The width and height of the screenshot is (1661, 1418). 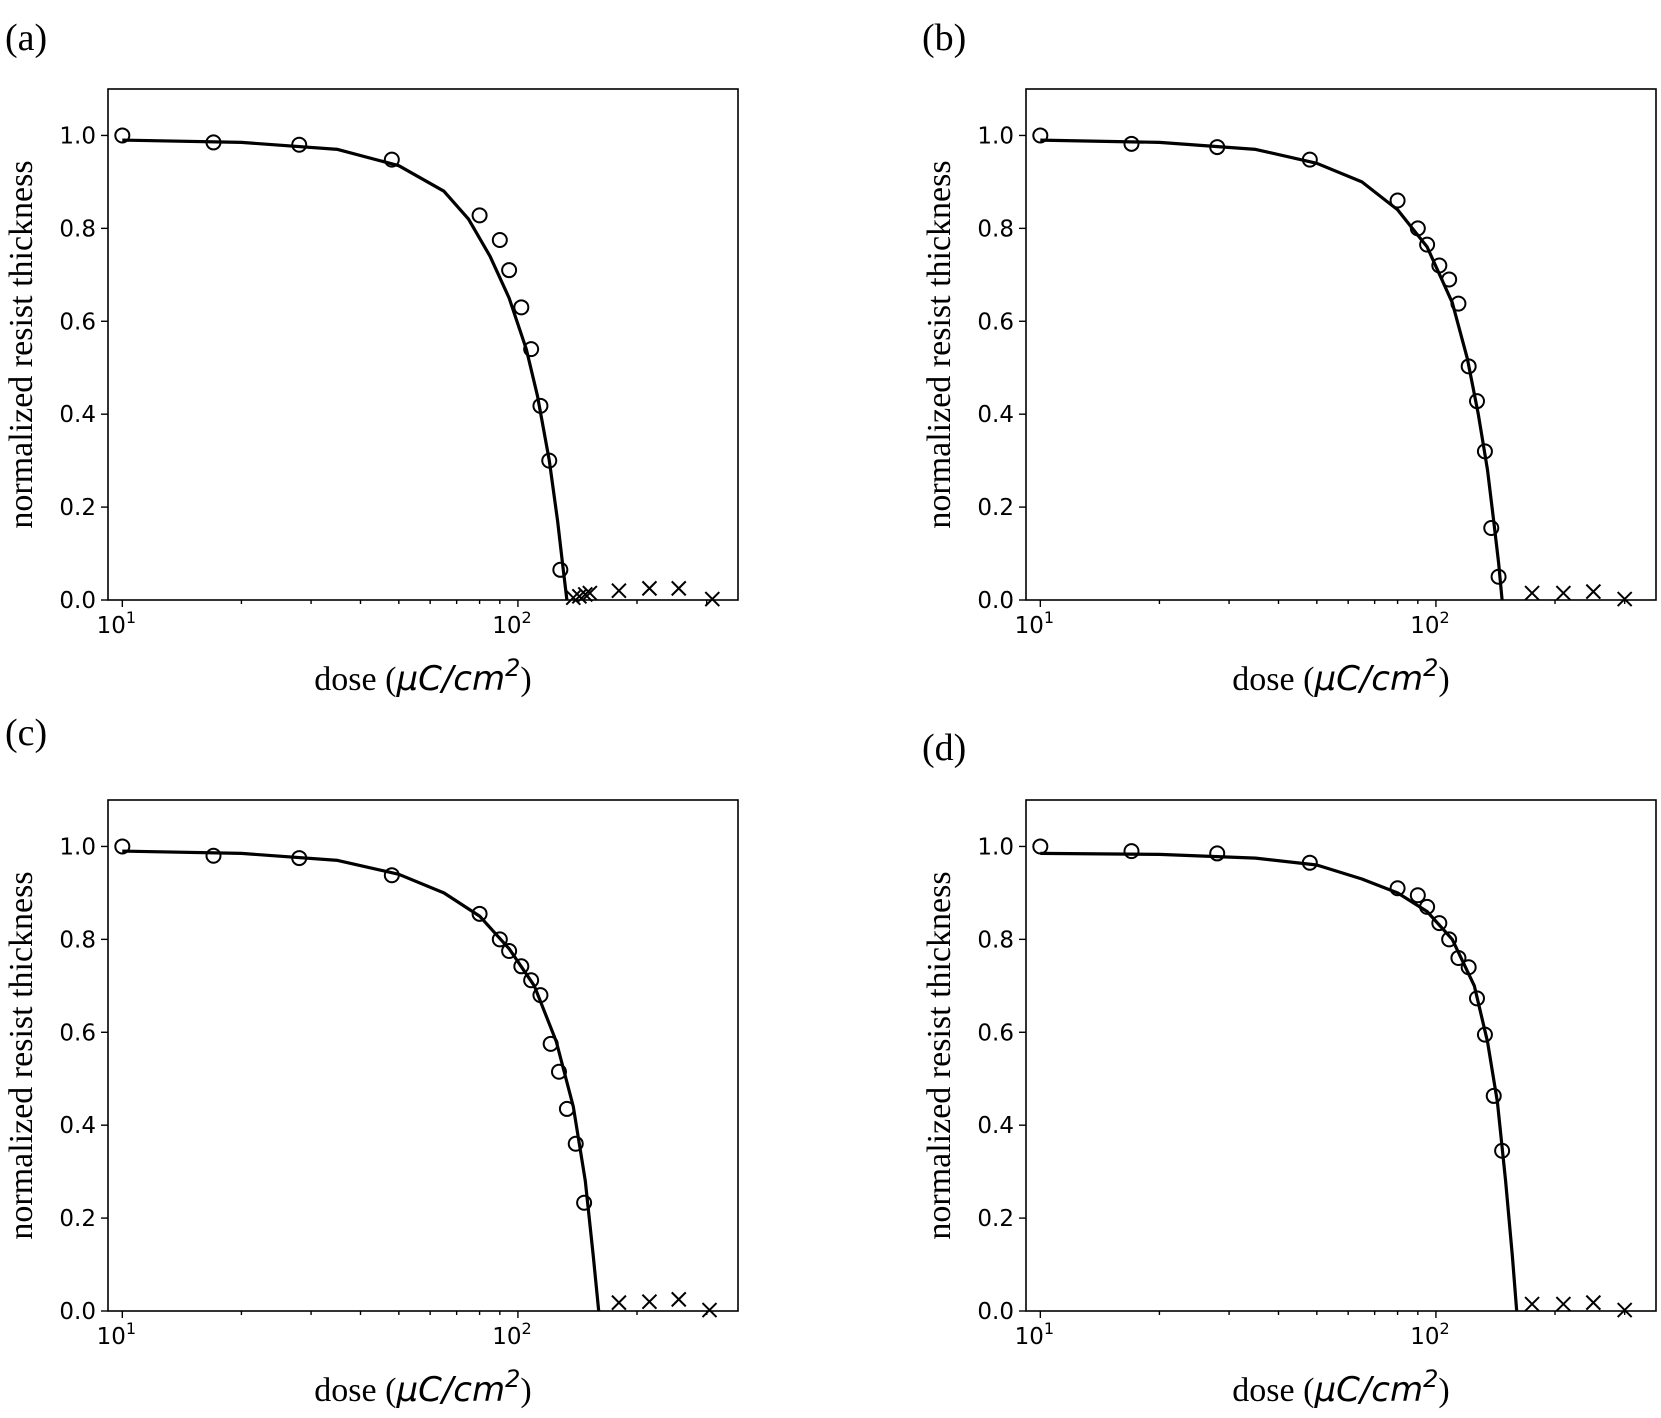 I want to click on panel-label: (c), so click(x=26, y=733).